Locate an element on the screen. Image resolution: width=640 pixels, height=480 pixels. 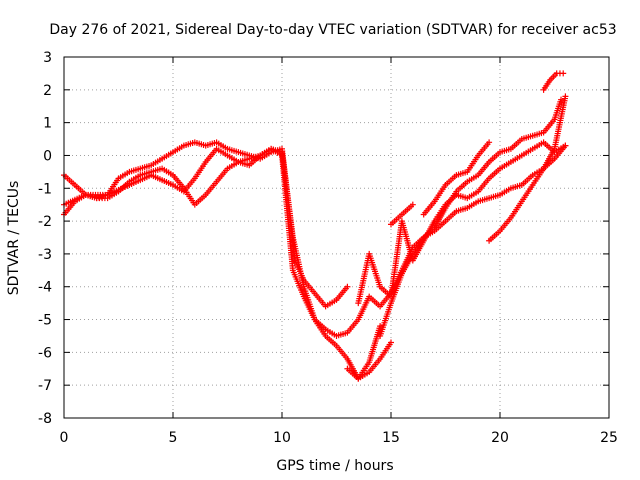
x-tick-label: 25 is located at coordinates (609, 438).